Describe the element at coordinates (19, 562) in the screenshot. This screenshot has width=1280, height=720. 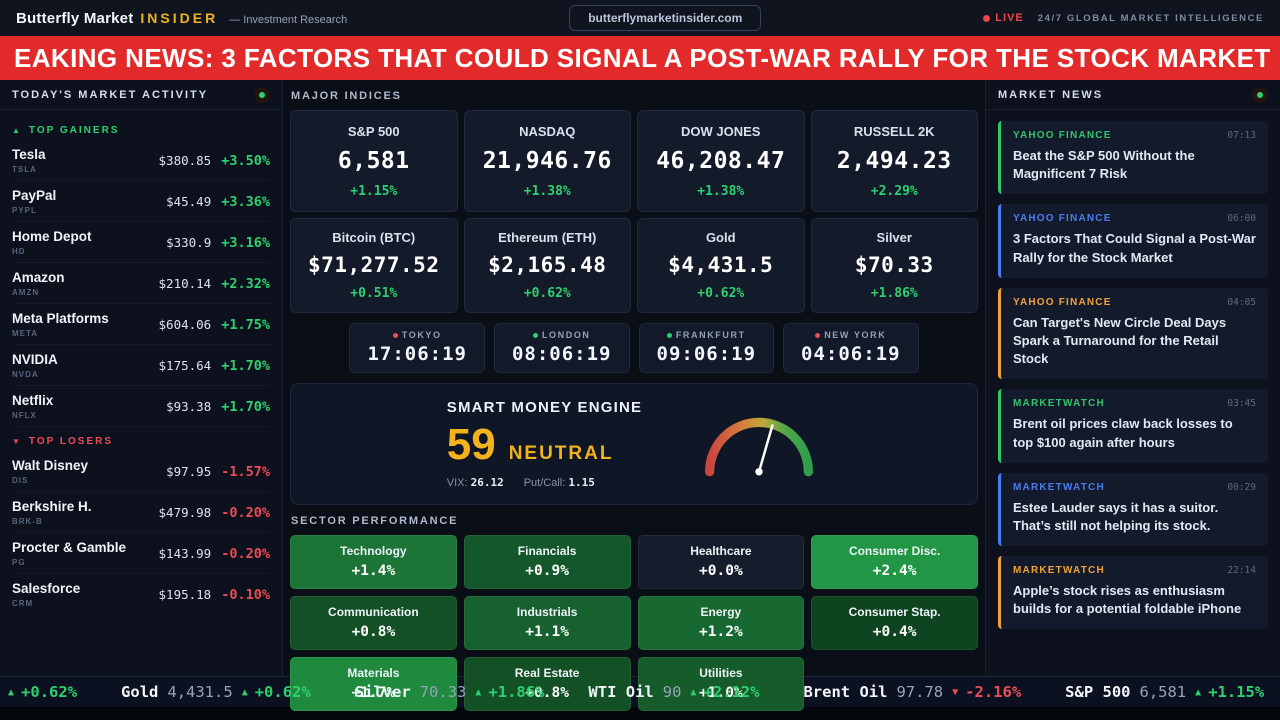
I see `stock-symbol: PG` at that location.